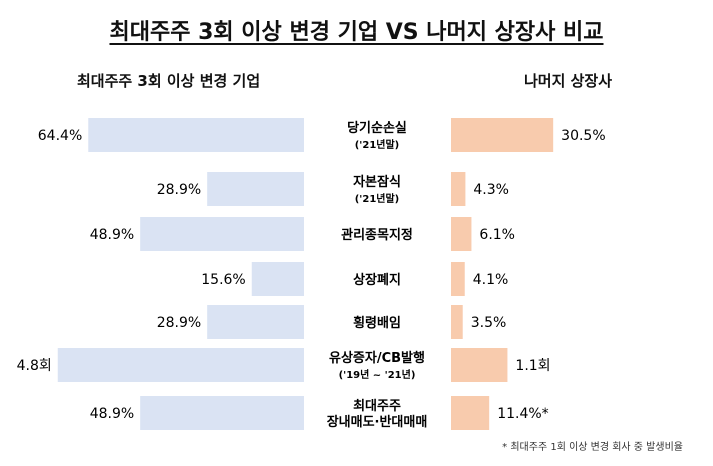  What do you see at coordinates (497, 235) in the screenshot?
I see `right-value-label: 6.1%` at bounding box center [497, 235].